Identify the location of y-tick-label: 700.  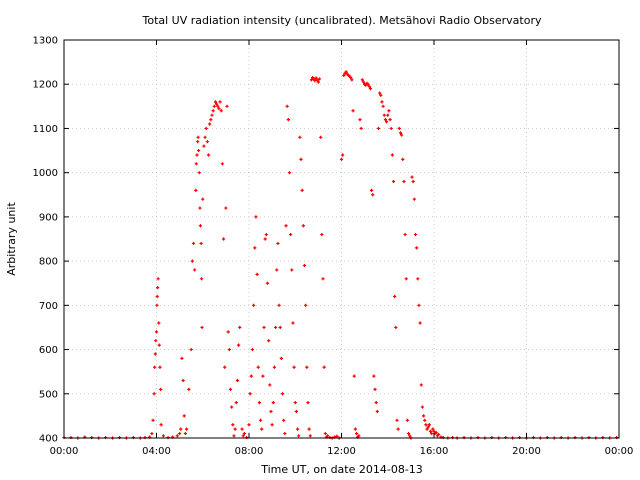
(48, 306).